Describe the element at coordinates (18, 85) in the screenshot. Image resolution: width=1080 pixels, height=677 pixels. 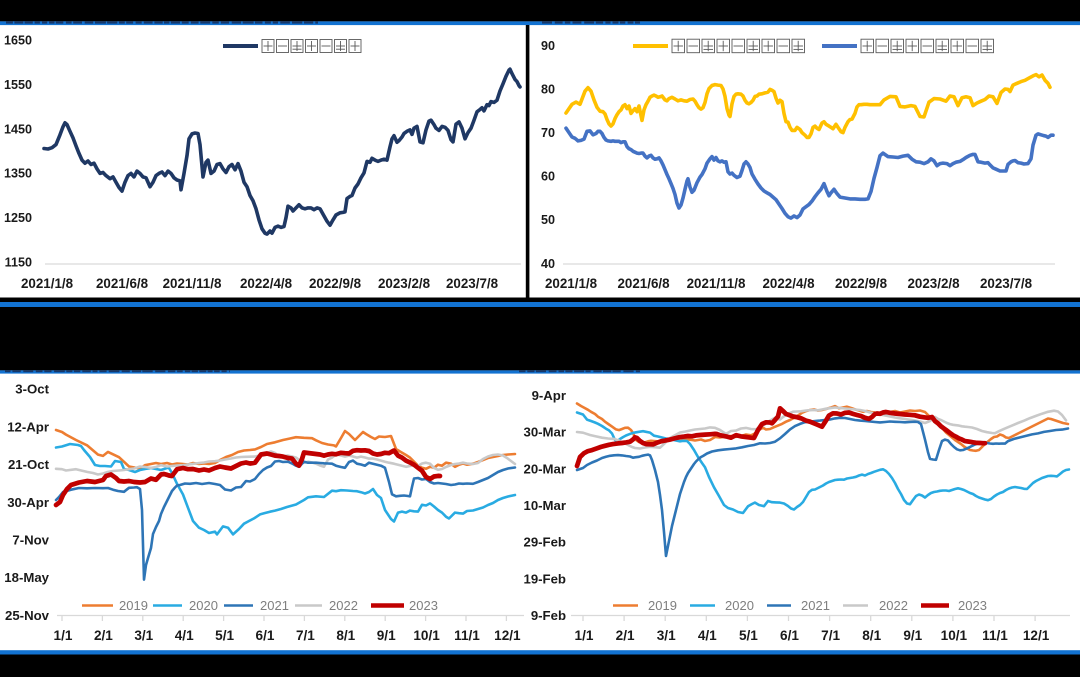
I see `svg-text: 1550` at that location.